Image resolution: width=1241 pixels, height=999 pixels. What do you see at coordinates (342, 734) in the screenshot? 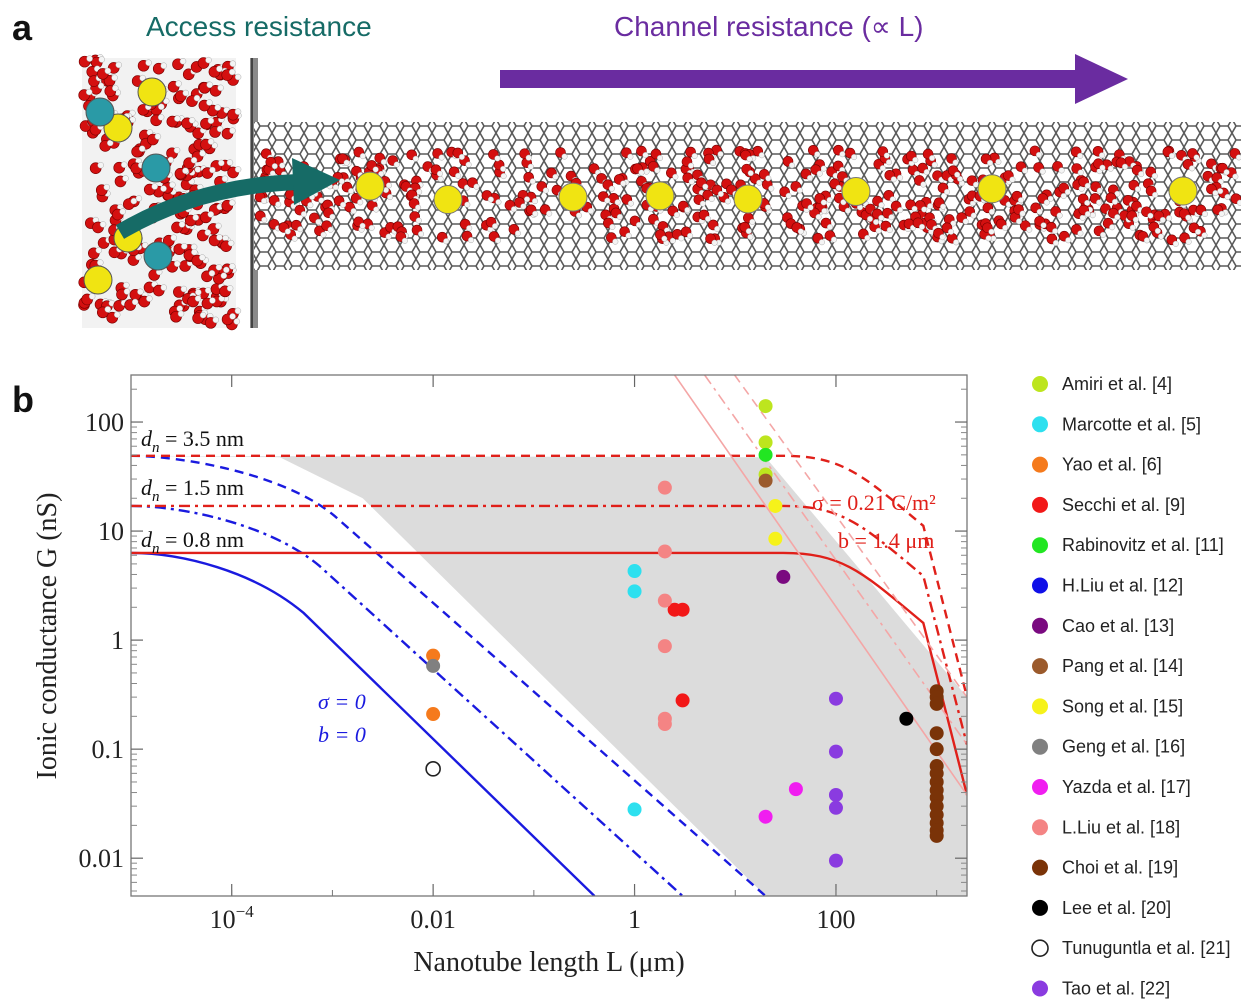
I see `annotation-b-zero: b = 0` at bounding box center [342, 734].